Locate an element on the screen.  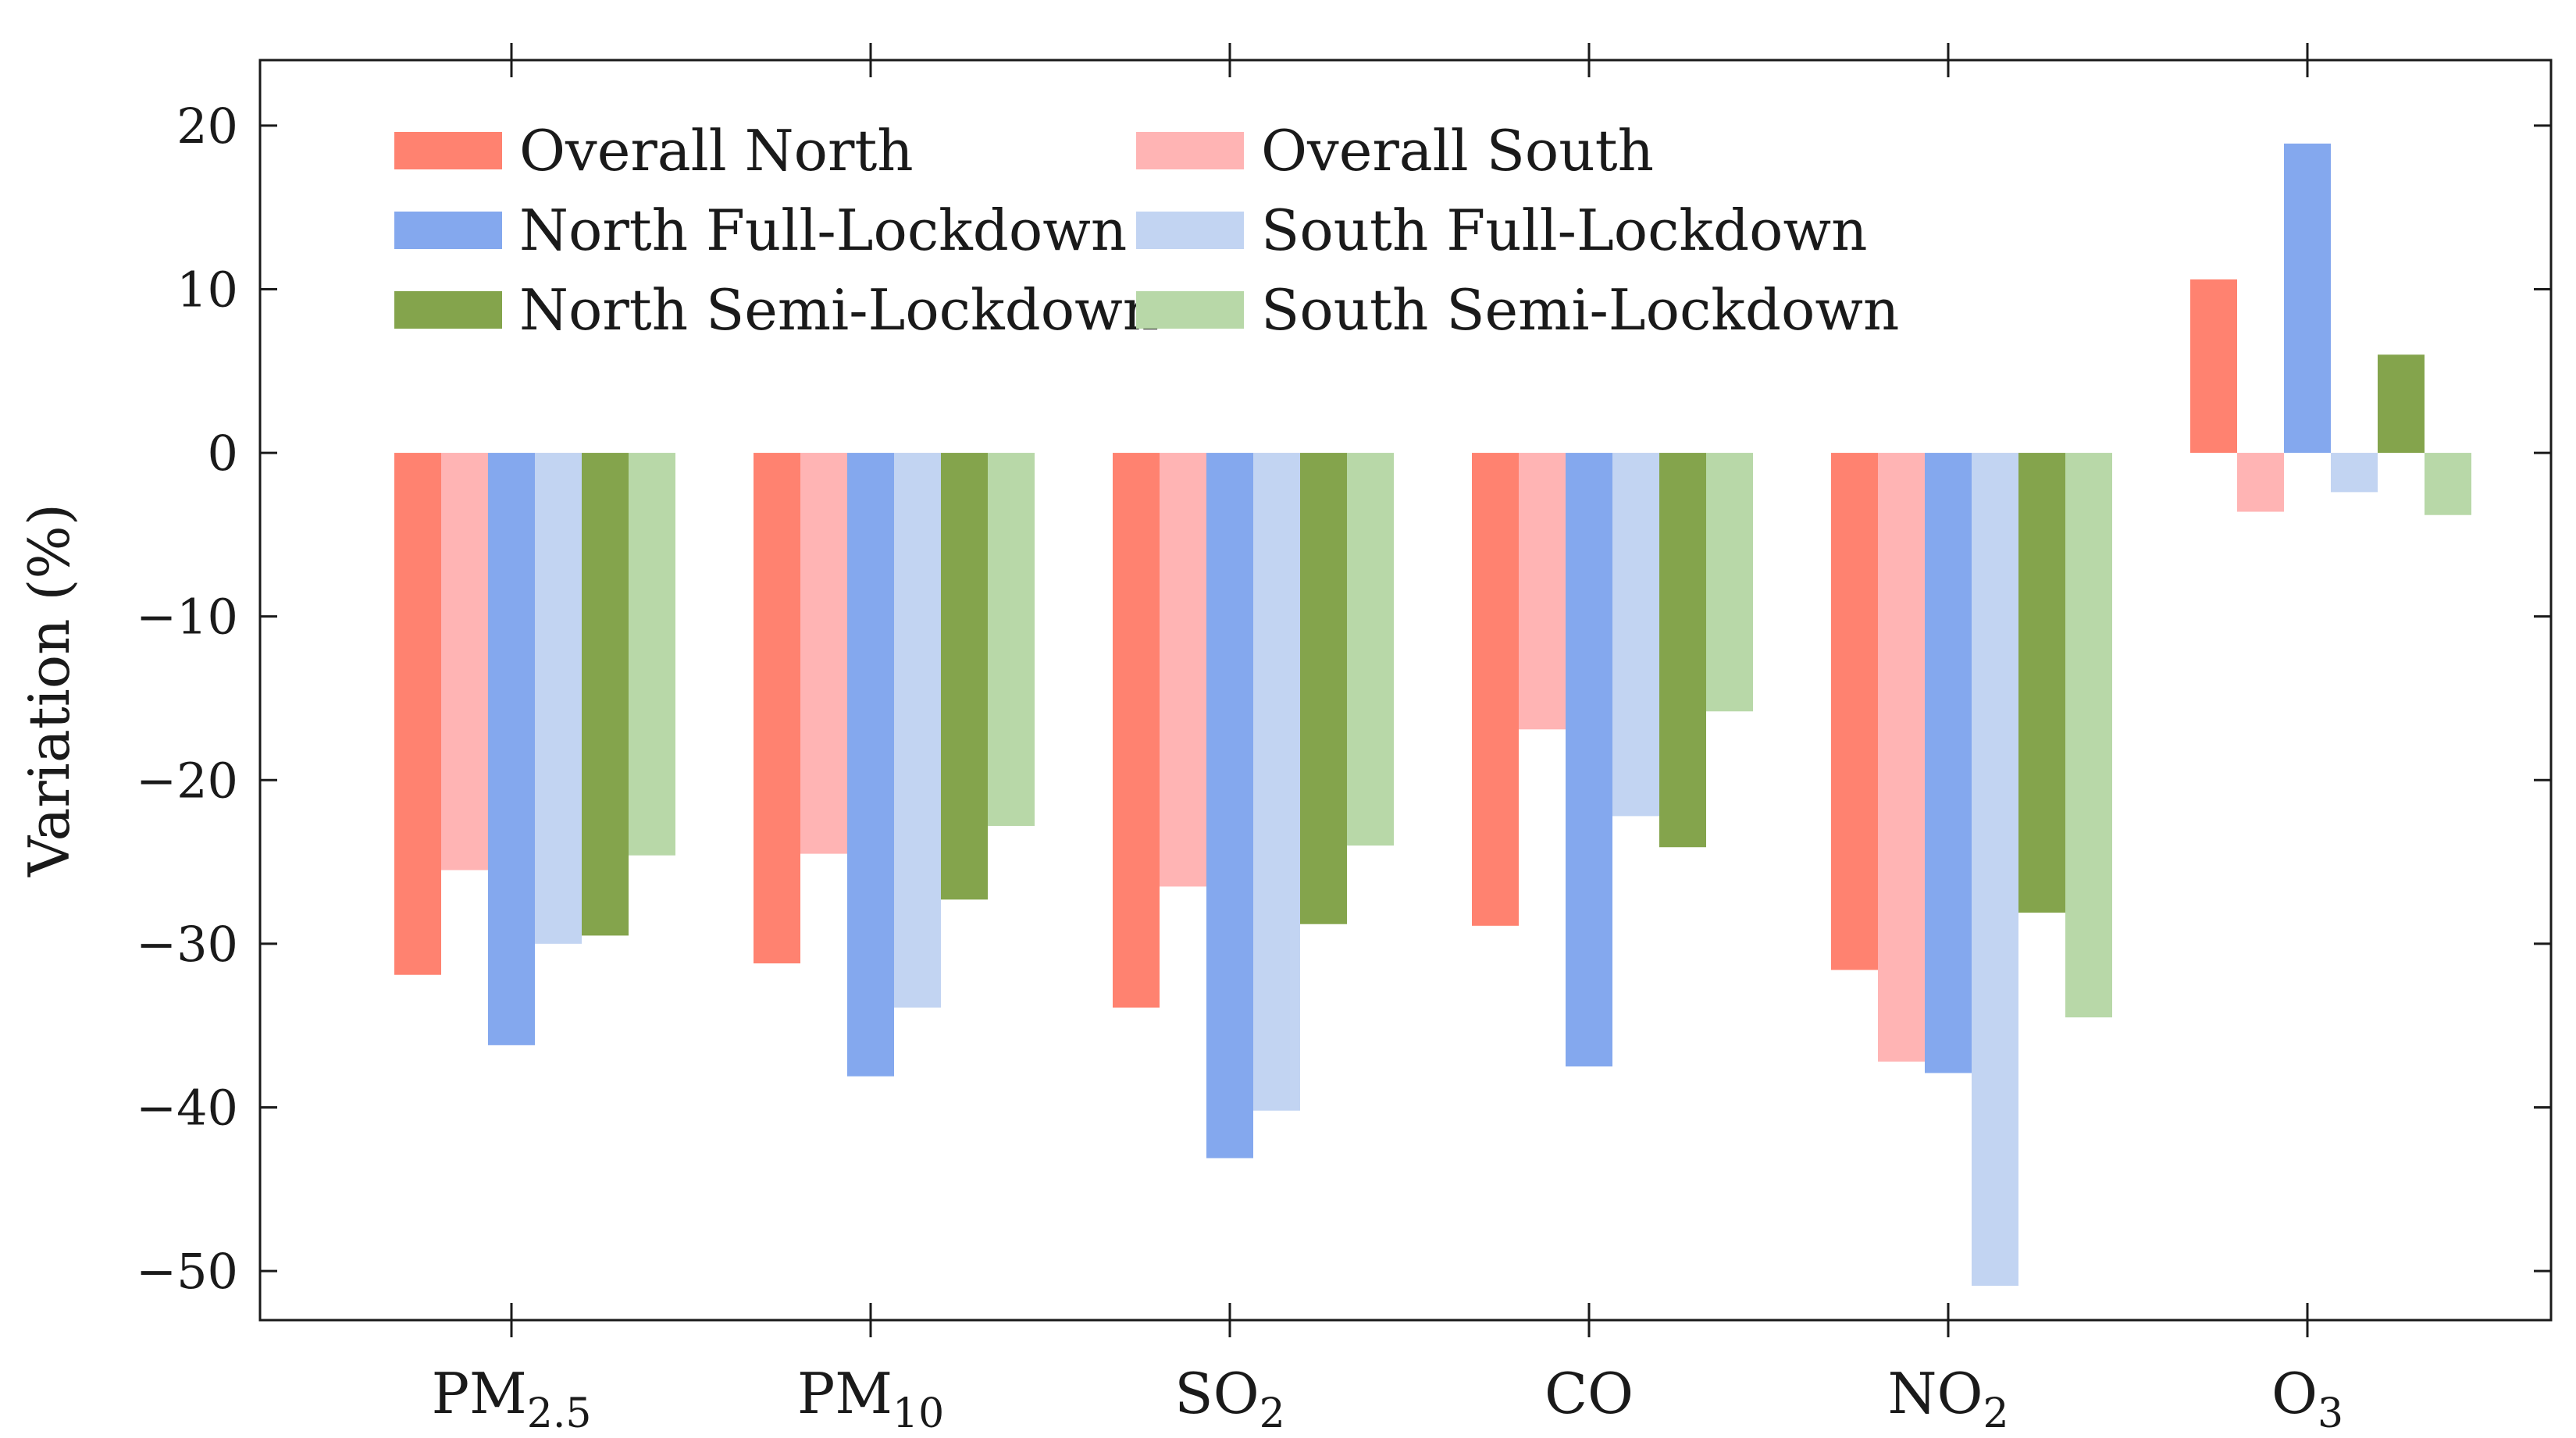
legend-label-north-full-lockdown: North Full-Lockdown is located at coordinates (823, 230).